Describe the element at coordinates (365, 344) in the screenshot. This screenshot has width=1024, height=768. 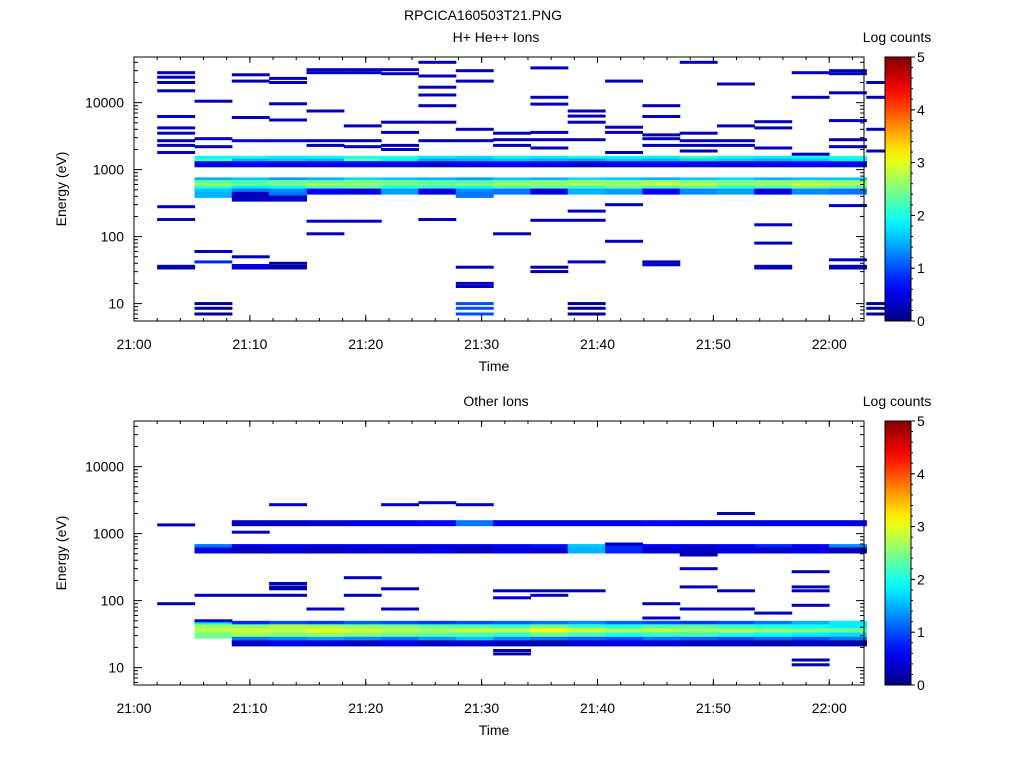
I see `x-tick-label: 21:20` at that location.